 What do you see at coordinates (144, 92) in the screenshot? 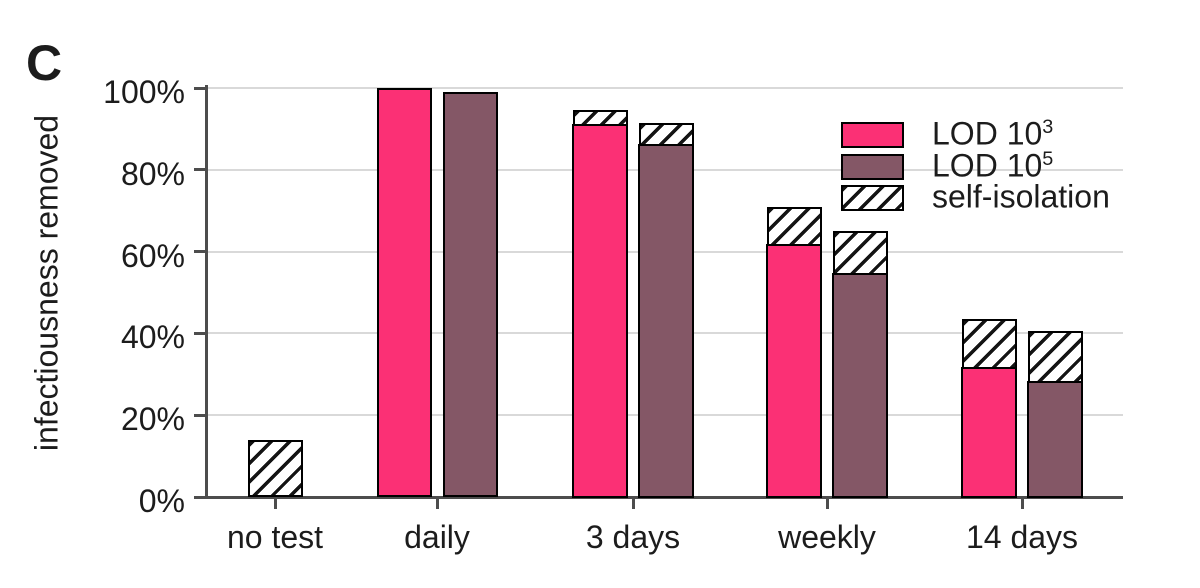
I see `y-tick-label: 100%` at bounding box center [144, 92].